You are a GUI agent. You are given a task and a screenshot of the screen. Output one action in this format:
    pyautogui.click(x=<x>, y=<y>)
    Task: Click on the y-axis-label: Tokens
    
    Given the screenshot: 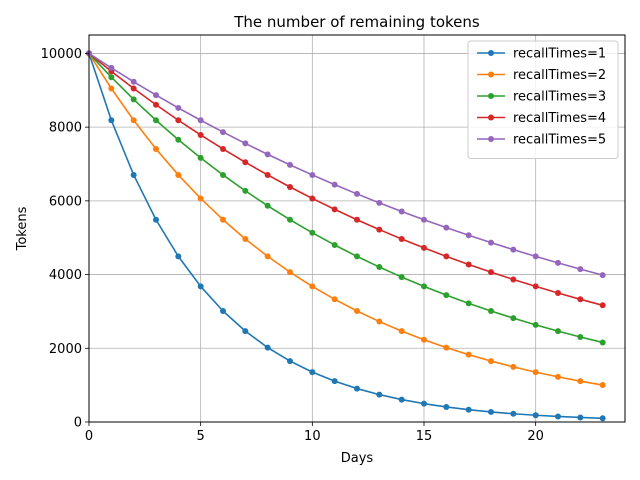 What is the action you would take?
    pyautogui.click(x=22, y=228)
    